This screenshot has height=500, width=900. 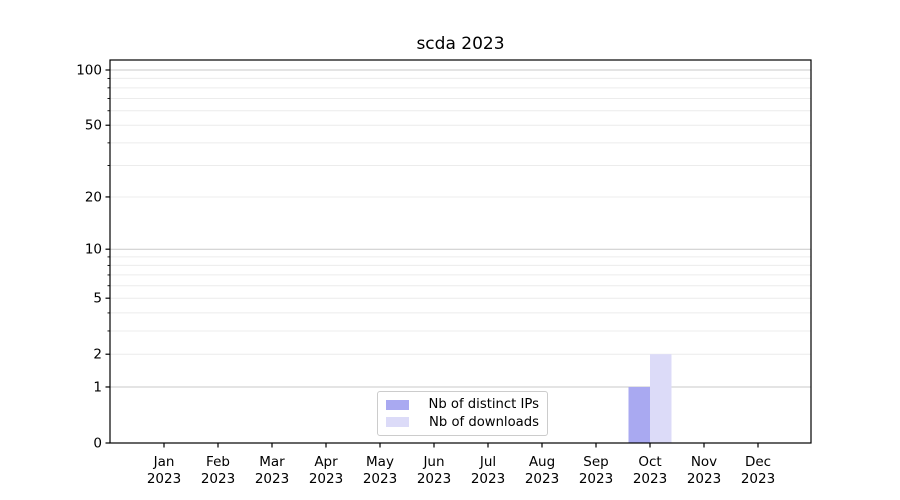 I want to click on x-tick-label-month: Mar, so click(x=272, y=462).